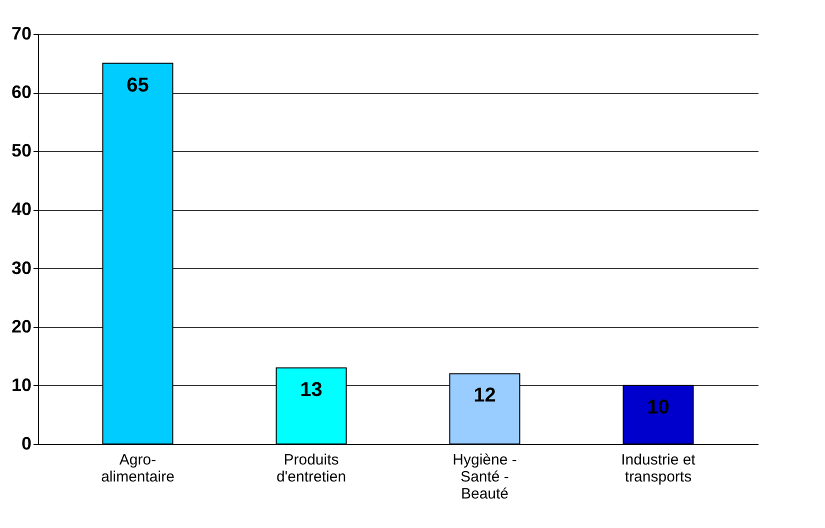  What do you see at coordinates (21, 384) in the screenshot?
I see `y-tick-label: 10` at bounding box center [21, 384].